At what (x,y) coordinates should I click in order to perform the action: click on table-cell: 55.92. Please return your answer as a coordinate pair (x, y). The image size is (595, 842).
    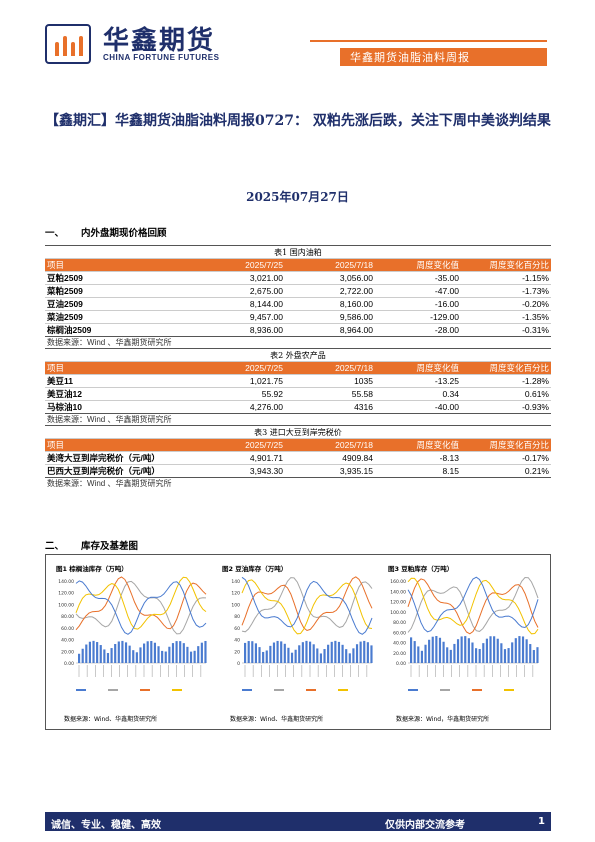
    Looking at the image, I should click on (240, 394).